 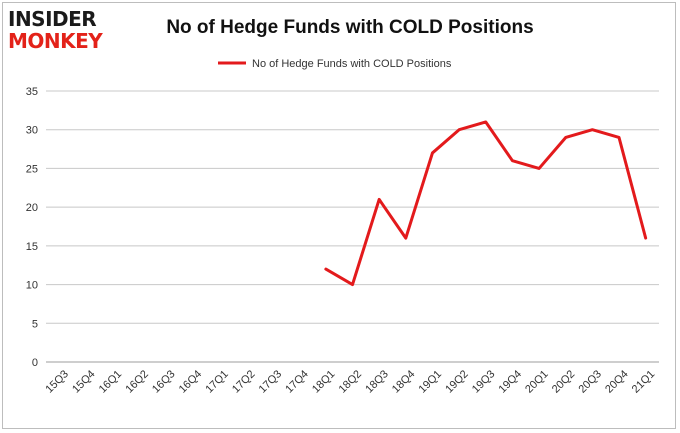 What do you see at coordinates (191, 382) in the screenshot?
I see `x-tick-label: 16Q4` at bounding box center [191, 382].